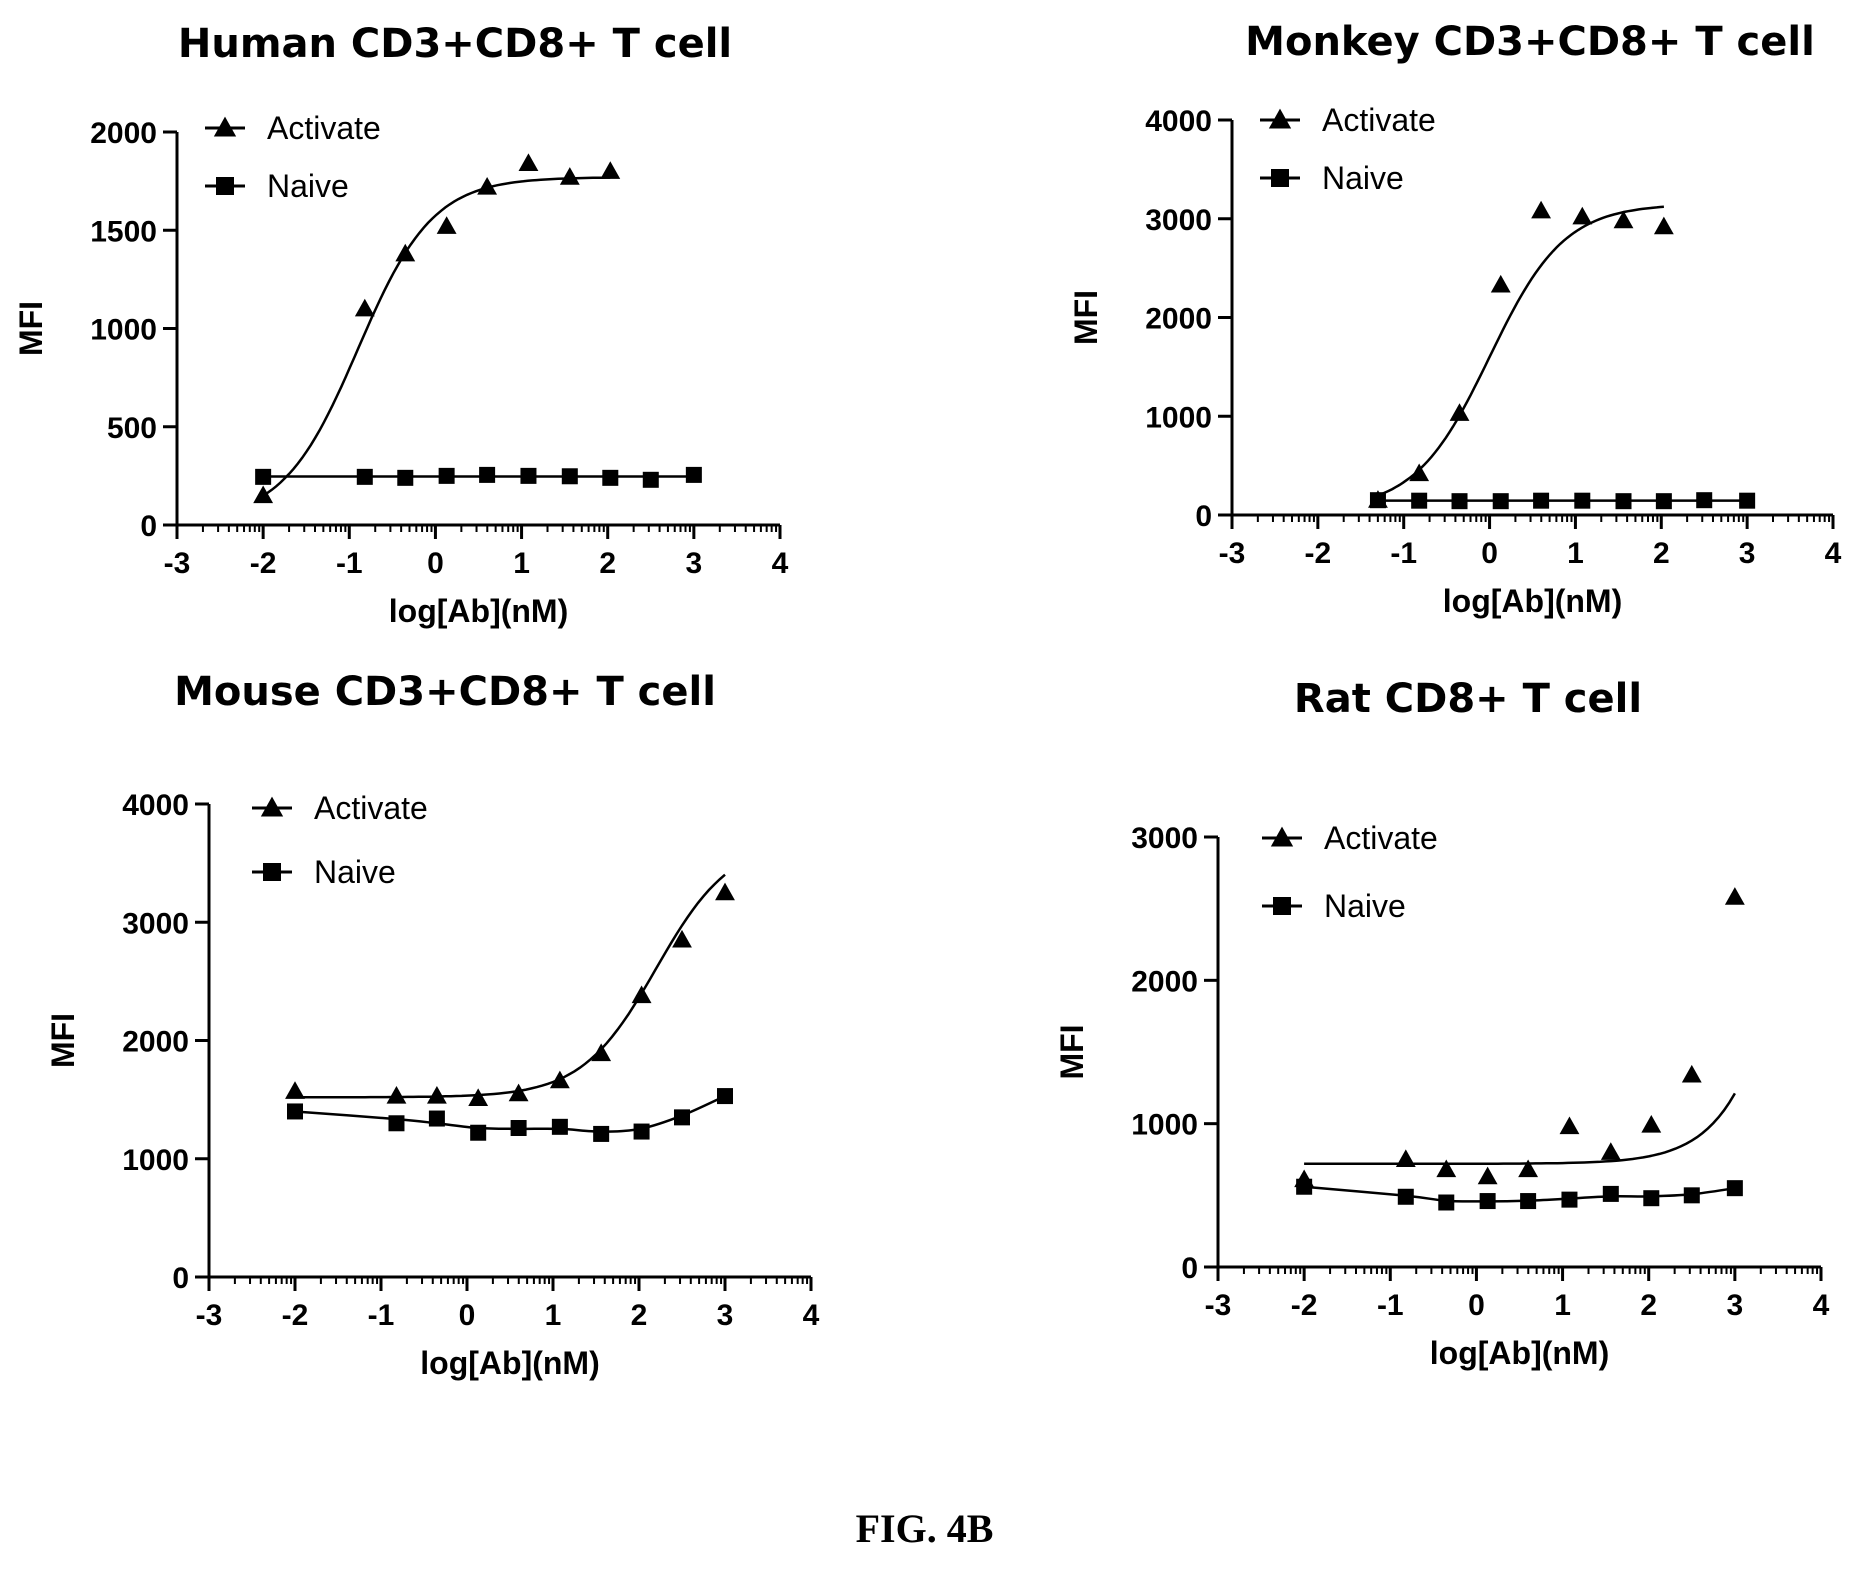  Describe the element at coordinates (1350, 838) in the screenshot. I see `legend-item-activate: Activate` at that location.